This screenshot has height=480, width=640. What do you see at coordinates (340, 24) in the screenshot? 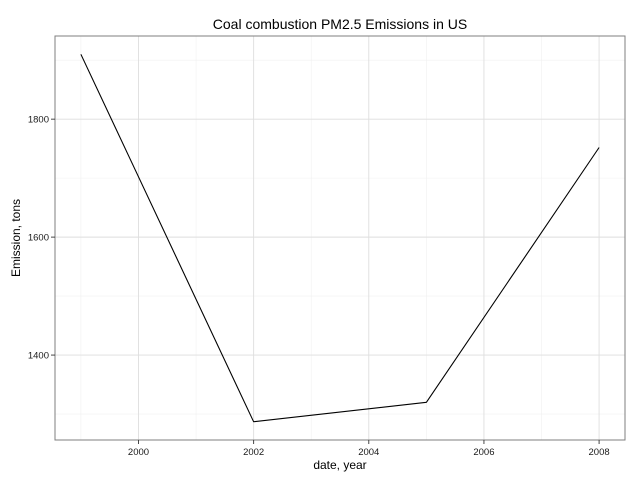
I see `chart-title: Coal combustion PM2.5 Emissions in US` at bounding box center [340, 24].